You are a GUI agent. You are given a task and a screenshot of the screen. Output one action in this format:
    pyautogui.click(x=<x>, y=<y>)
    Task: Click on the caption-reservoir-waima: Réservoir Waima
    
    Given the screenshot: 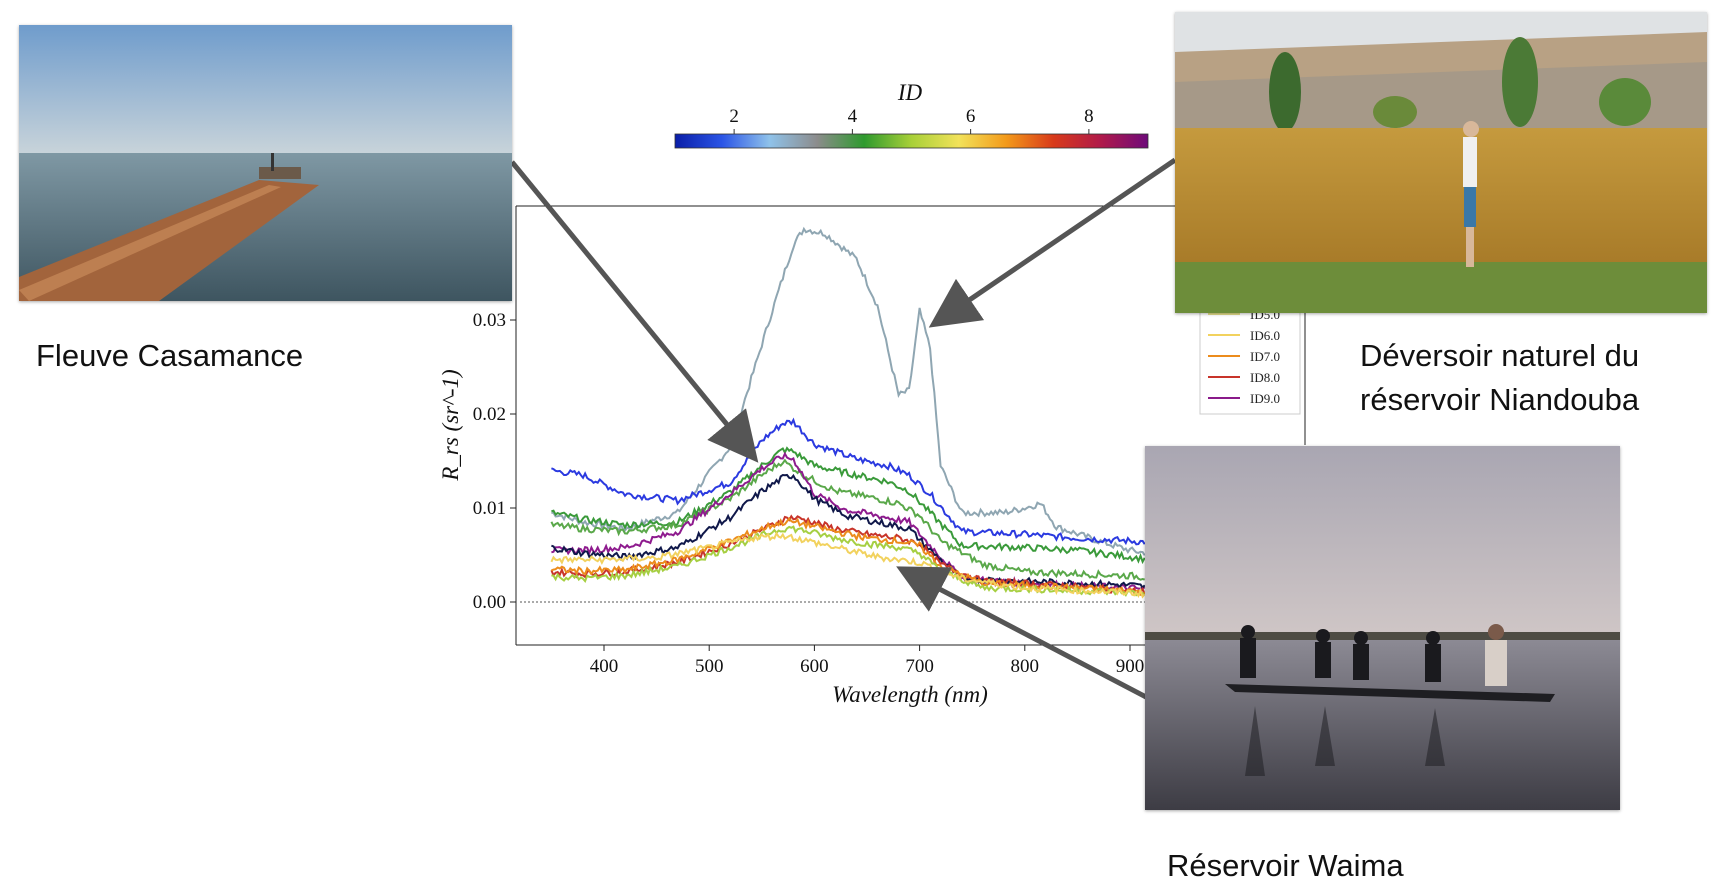 What is the action you would take?
    pyautogui.click(x=1285, y=865)
    